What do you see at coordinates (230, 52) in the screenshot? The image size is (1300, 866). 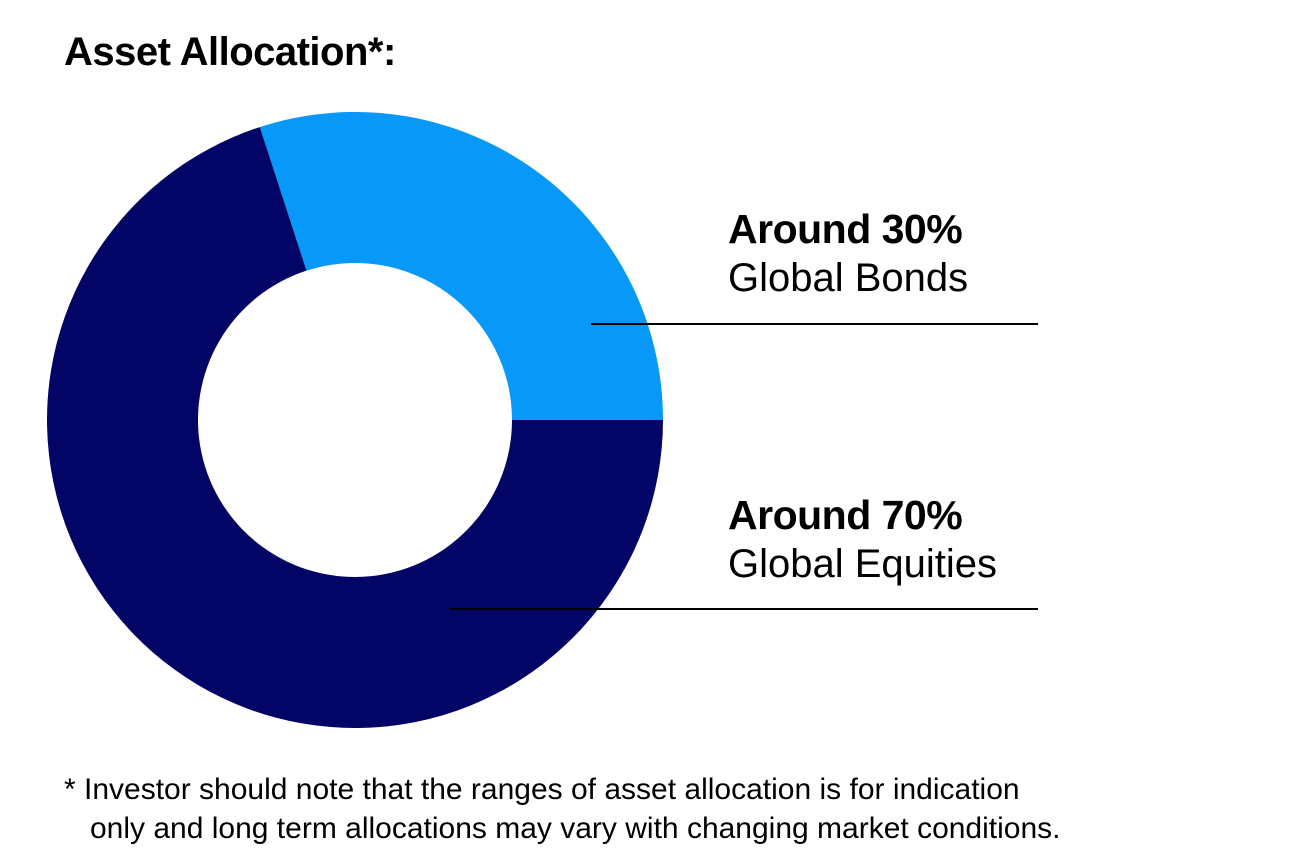 I see `chart-title: Asset Allocation*:` at bounding box center [230, 52].